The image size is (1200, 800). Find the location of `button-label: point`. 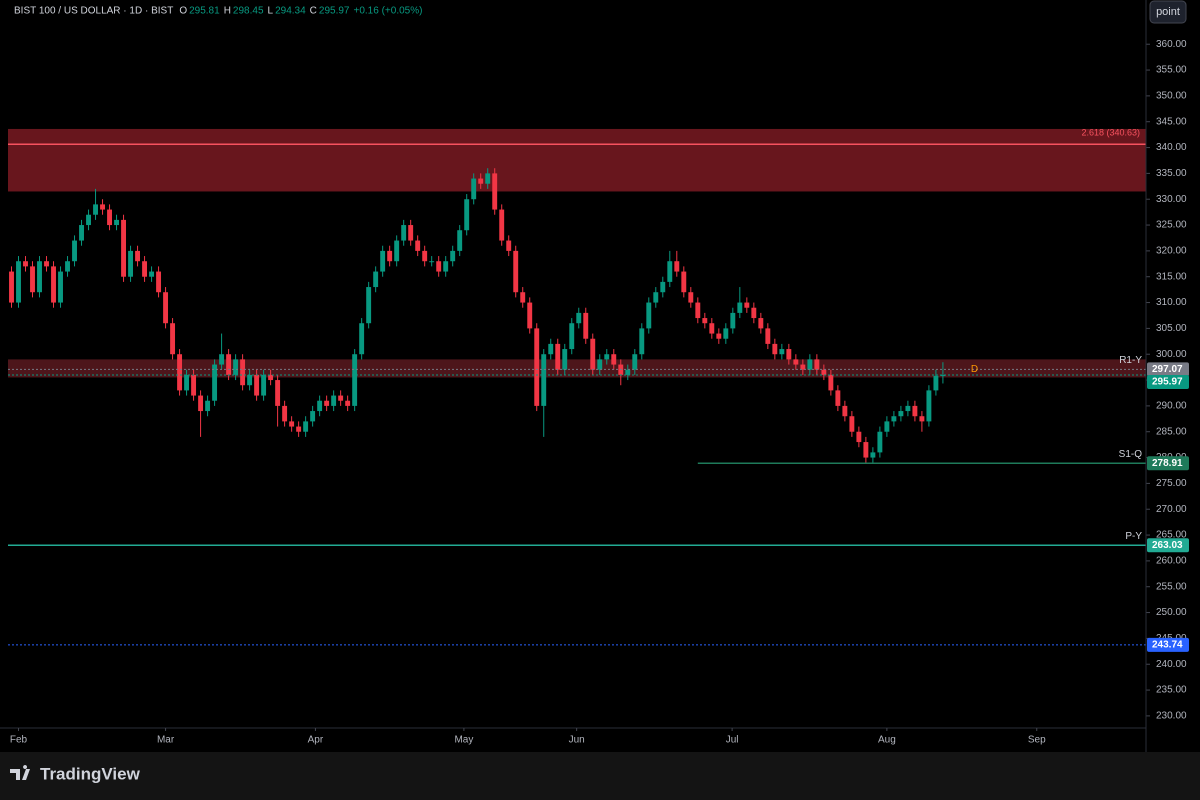

button-label: point is located at coordinates (1168, 12).